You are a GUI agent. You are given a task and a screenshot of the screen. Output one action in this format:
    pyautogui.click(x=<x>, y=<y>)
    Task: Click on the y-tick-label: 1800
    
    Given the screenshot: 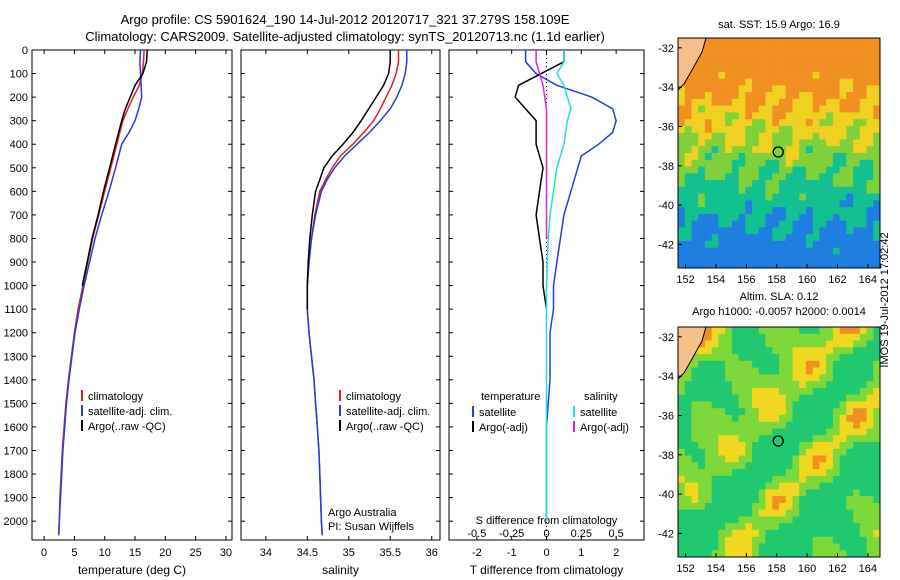 What is the action you would take?
    pyautogui.click(x=16, y=475)
    